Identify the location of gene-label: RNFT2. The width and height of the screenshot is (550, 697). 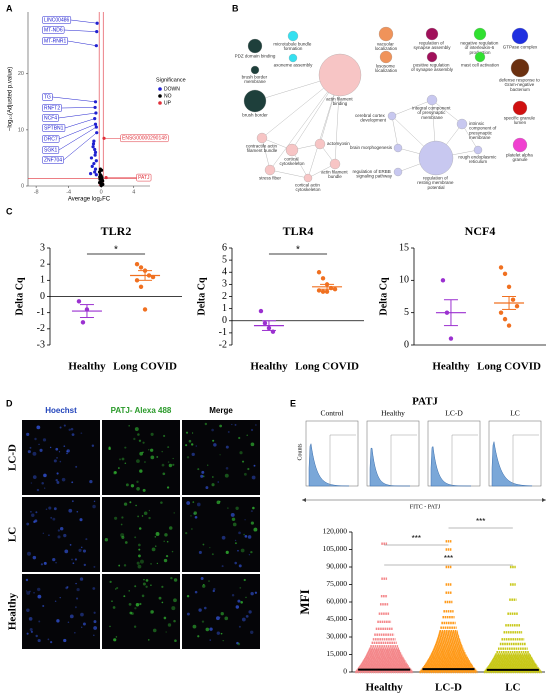
(52, 108).